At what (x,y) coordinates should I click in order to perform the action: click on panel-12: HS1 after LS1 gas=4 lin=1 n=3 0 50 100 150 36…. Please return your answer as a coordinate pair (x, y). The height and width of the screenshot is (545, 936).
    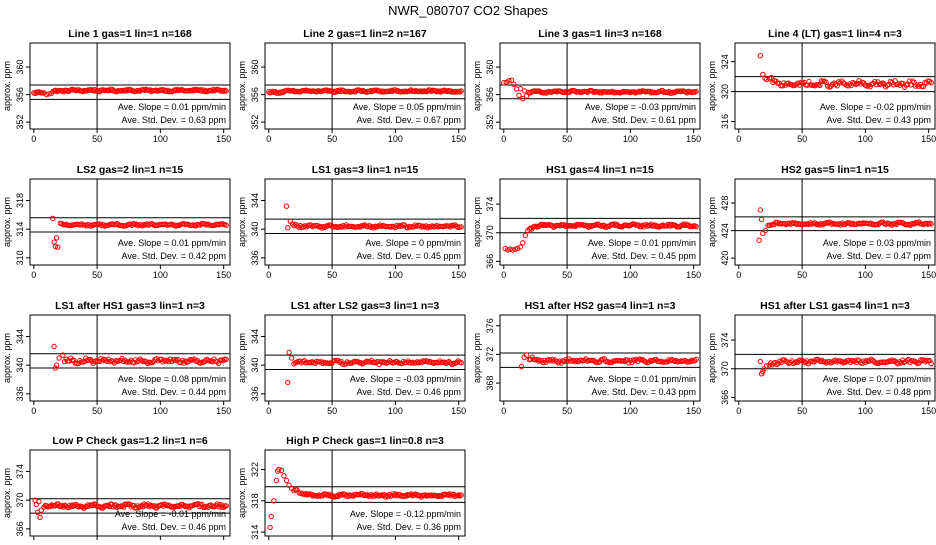
    Looking at the image, I should click on (821, 358).